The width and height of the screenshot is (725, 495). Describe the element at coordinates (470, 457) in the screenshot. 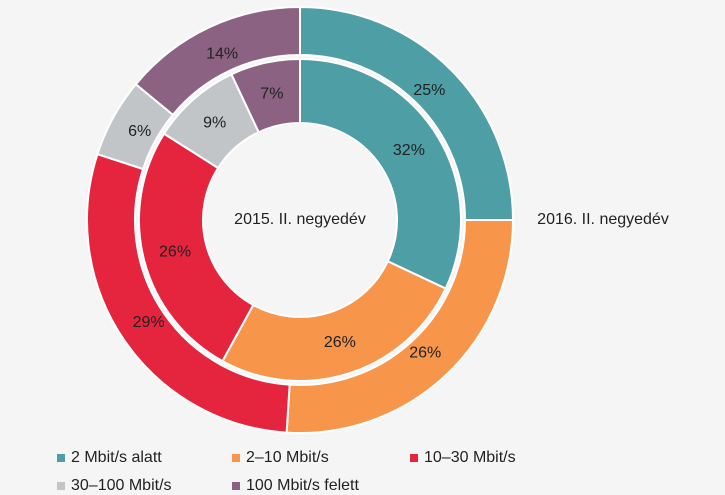

I see `legend-label: 10–30 Mbit/s` at that location.